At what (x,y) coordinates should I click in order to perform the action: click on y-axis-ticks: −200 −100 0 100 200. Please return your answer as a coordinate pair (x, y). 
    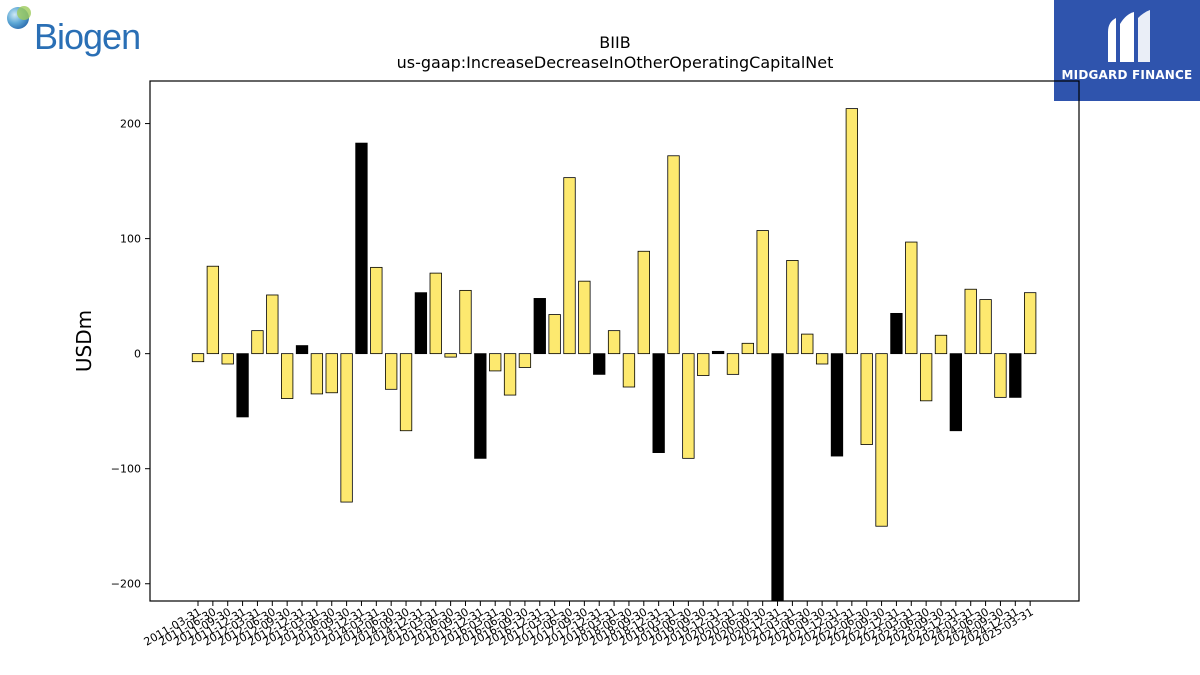
    Looking at the image, I should click on (130, 354).